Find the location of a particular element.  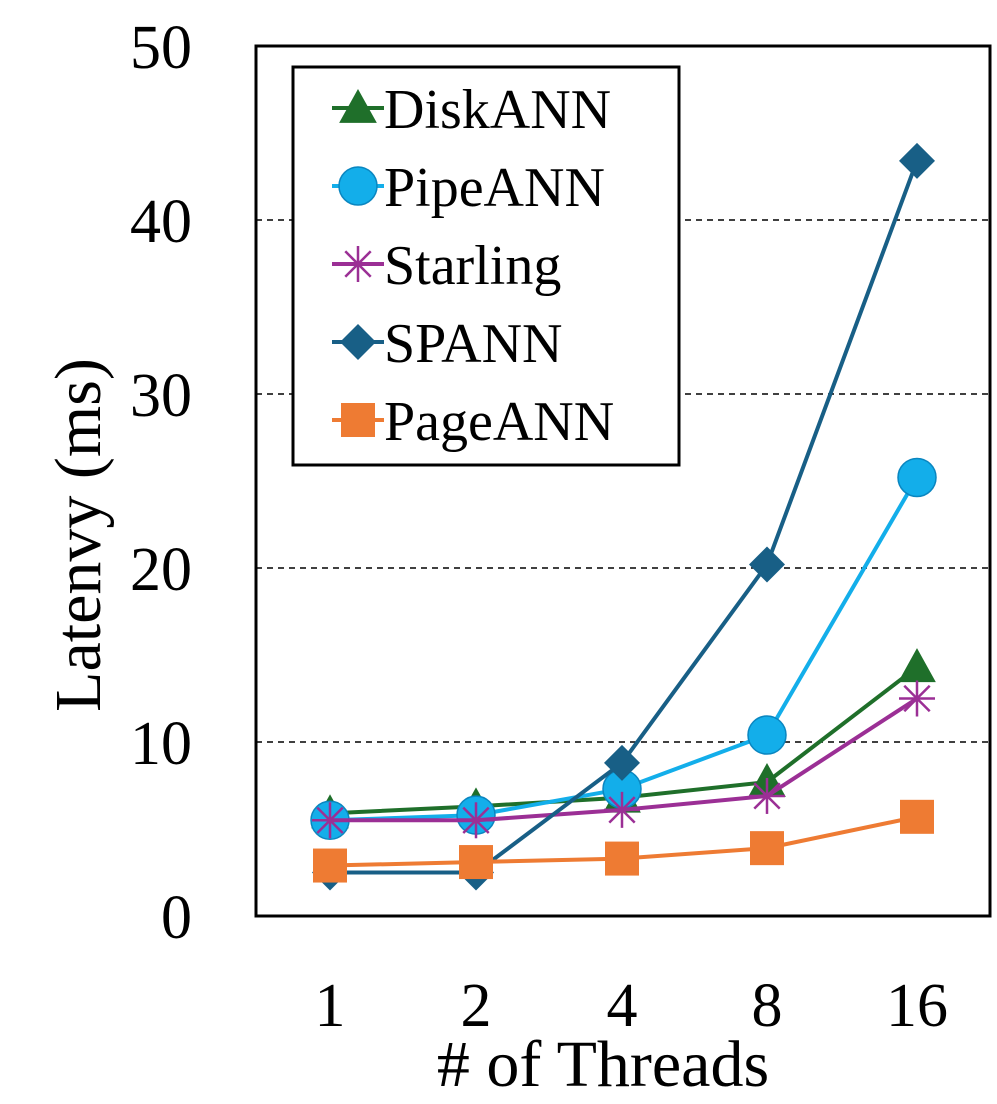

y-axis-ticks: 0 10 20 30 40 50 is located at coordinates (161, 483).